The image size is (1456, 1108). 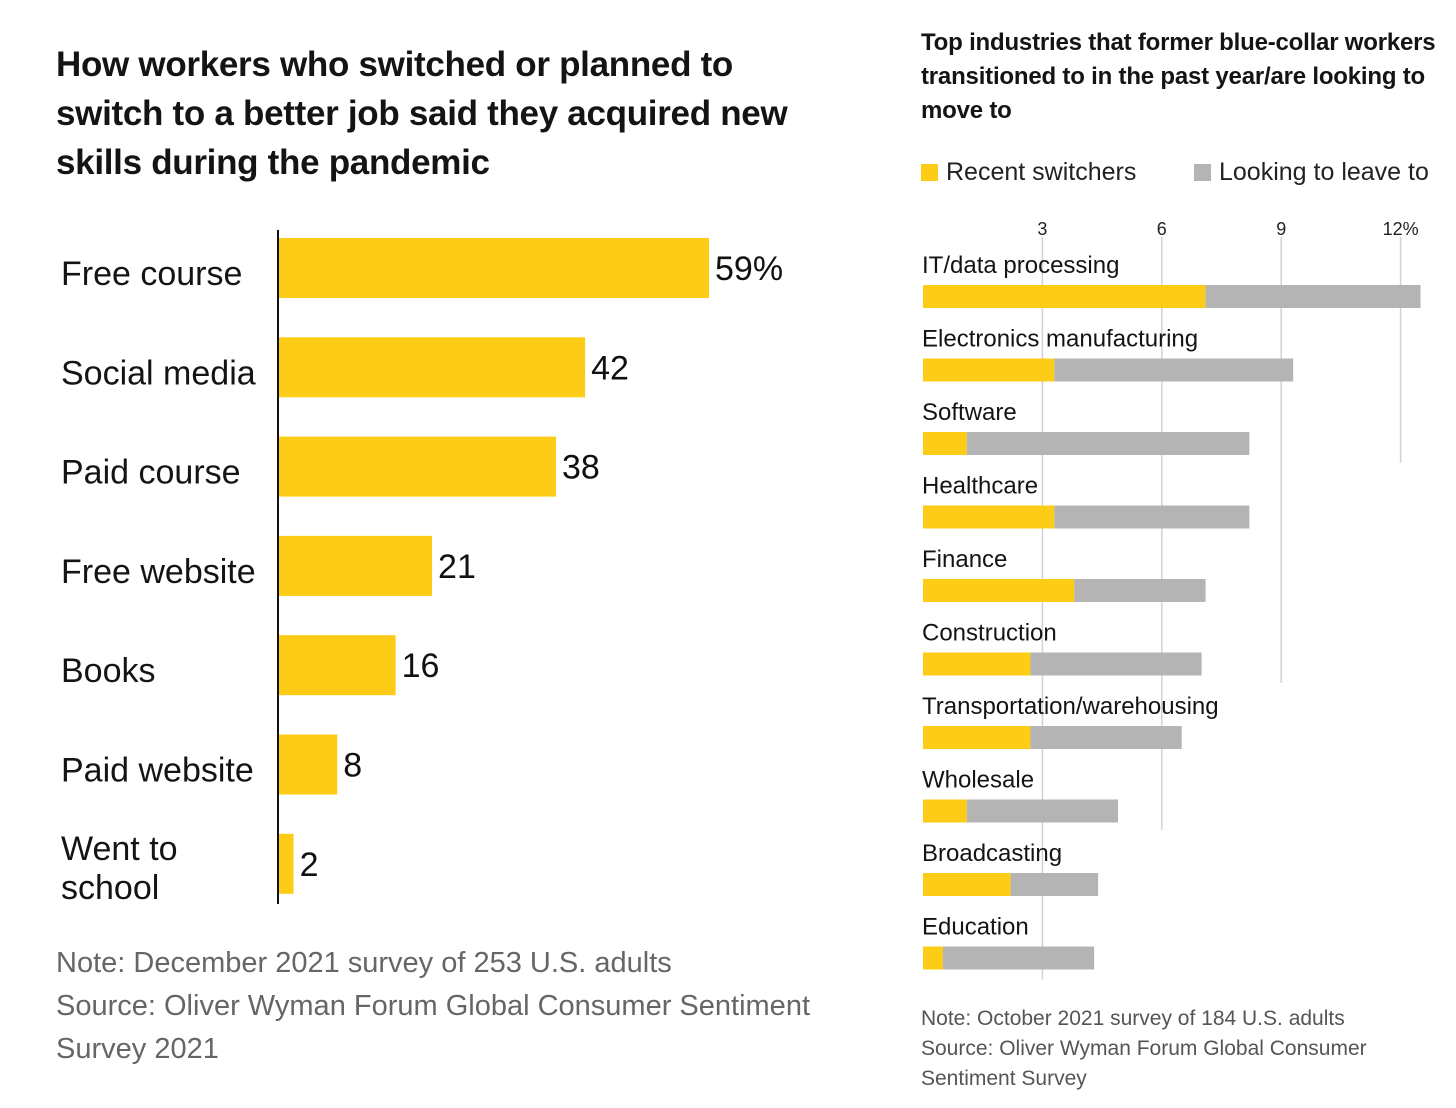 I want to click on value-label-paid-website: 8, so click(x=352, y=766).